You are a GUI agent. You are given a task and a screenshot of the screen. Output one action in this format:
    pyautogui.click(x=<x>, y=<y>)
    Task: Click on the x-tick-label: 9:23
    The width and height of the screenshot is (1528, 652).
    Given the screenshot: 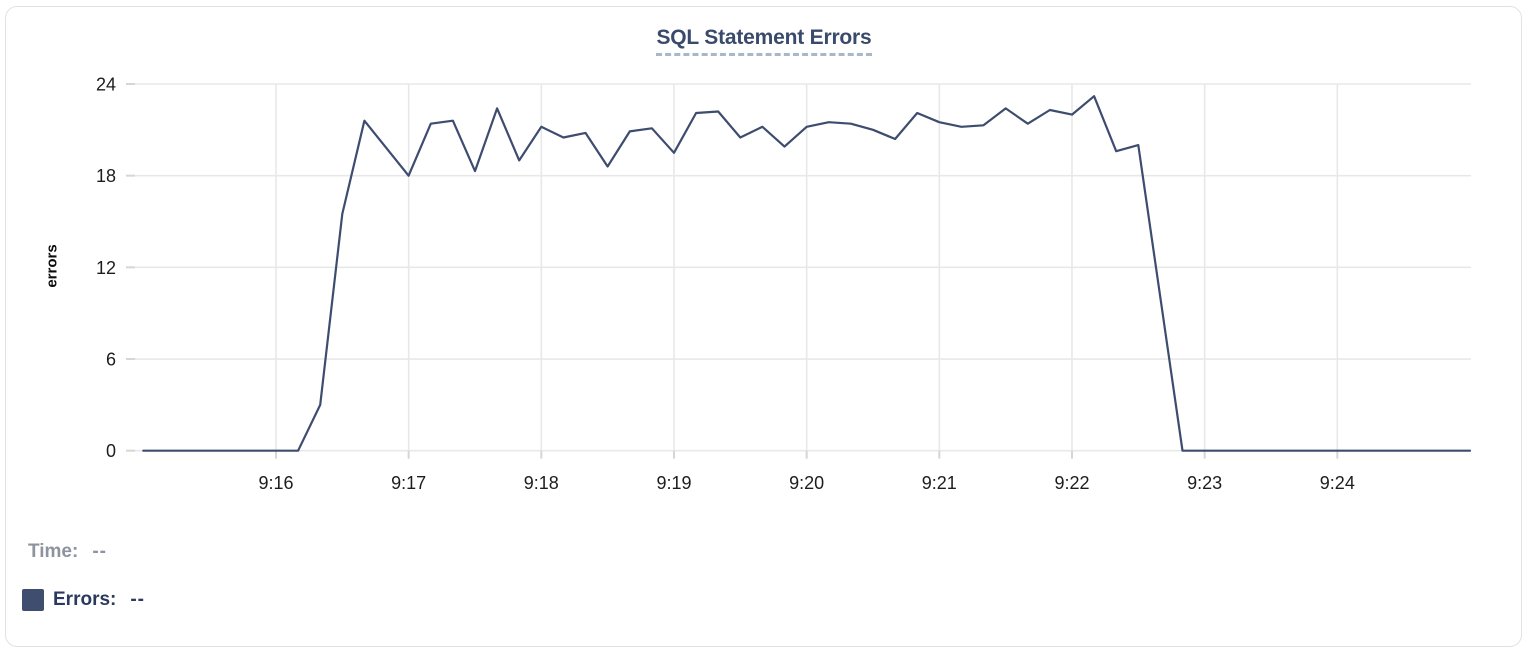 What is the action you would take?
    pyautogui.click(x=1204, y=483)
    